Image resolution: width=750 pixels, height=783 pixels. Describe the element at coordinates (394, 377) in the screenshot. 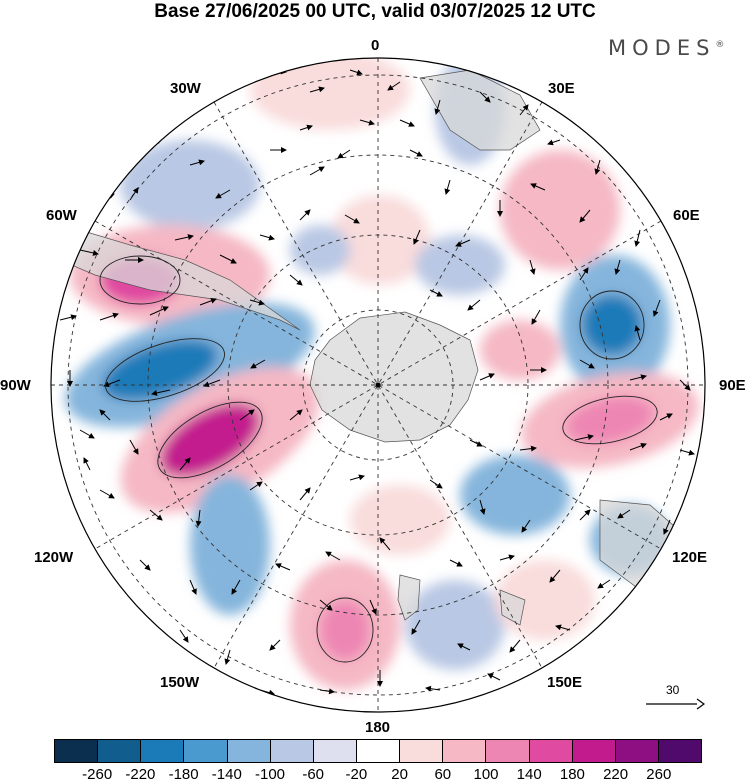

I see `antarctica` at that location.